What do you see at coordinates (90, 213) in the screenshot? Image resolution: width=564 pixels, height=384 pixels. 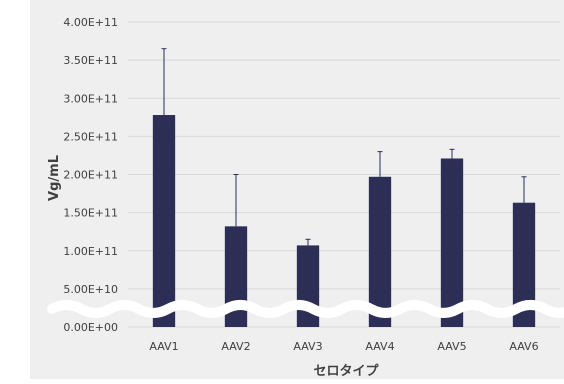 I see `y-tick-label: 1.50E+11` at bounding box center [90, 213].